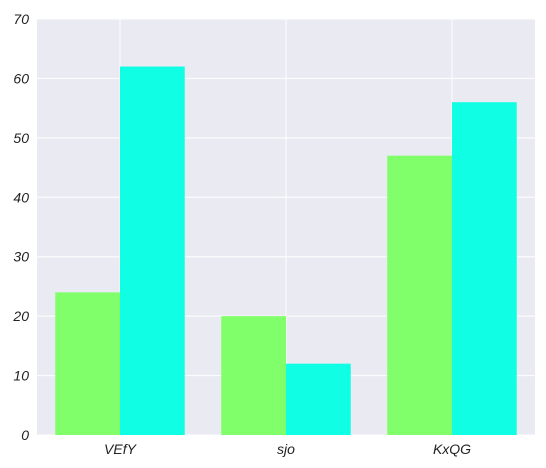 Image resolution: width=546 pixels, height=468 pixels. I want to click on y-tick-label: 30, so click(21, 257).